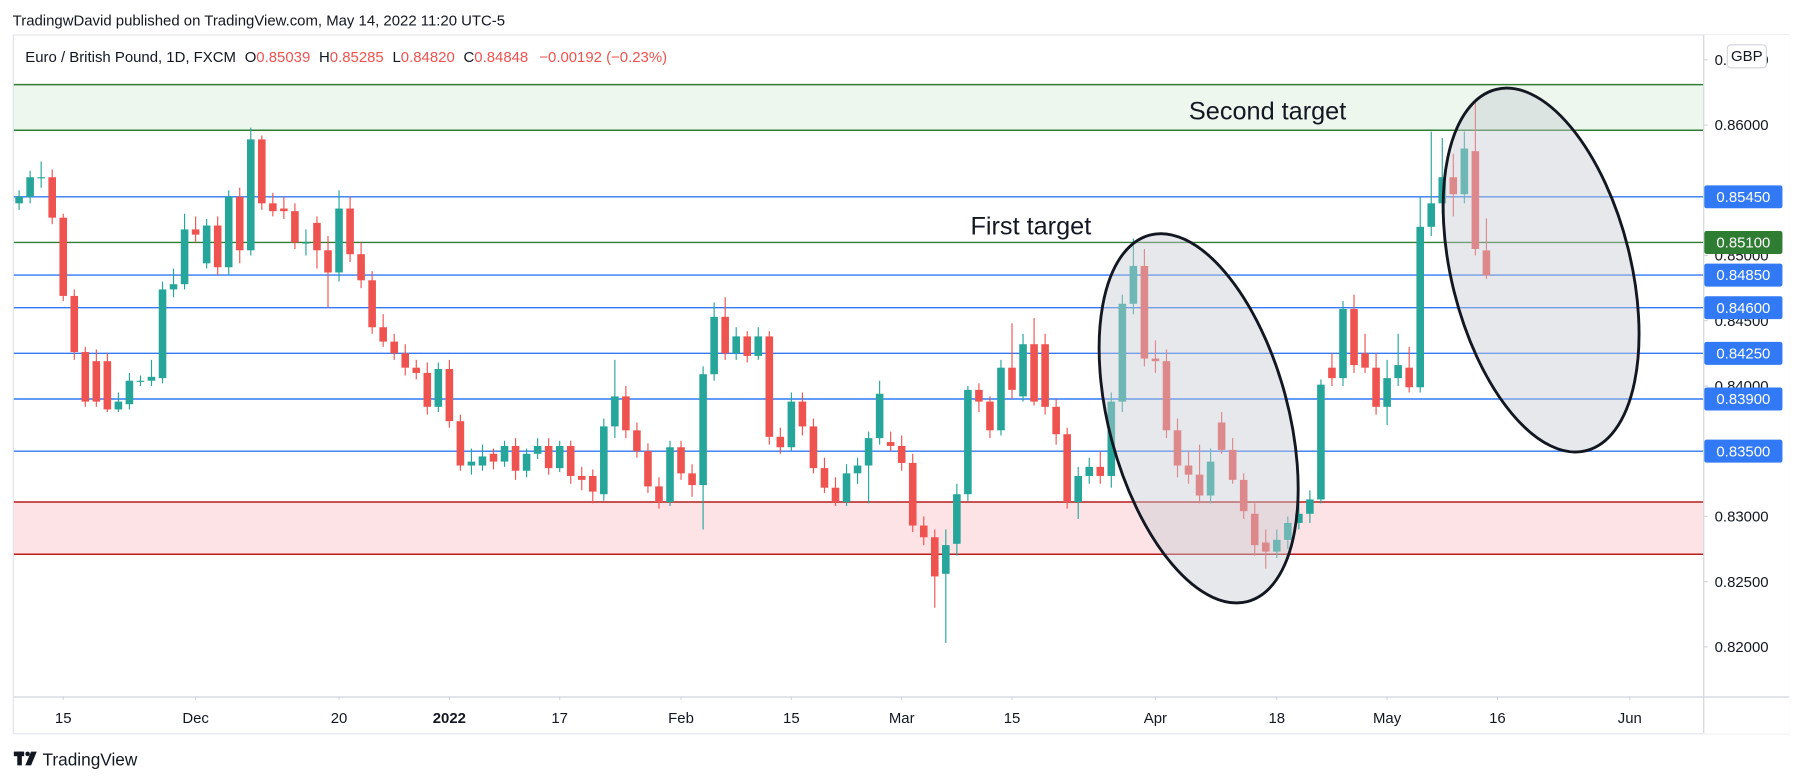 Image resolution: width=1802 pixels, height=781 pixels. What do you see at coordinates (1743, 399) in the screenshot?
I see `level-label: 0.83900` at bounding box center [1743, 399].